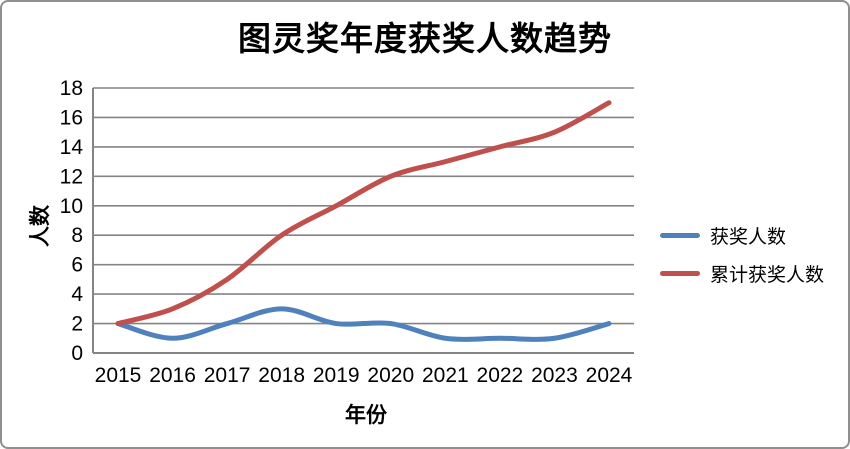  I want to click on legend-label: 累计获奖人数, so click(767, 275).